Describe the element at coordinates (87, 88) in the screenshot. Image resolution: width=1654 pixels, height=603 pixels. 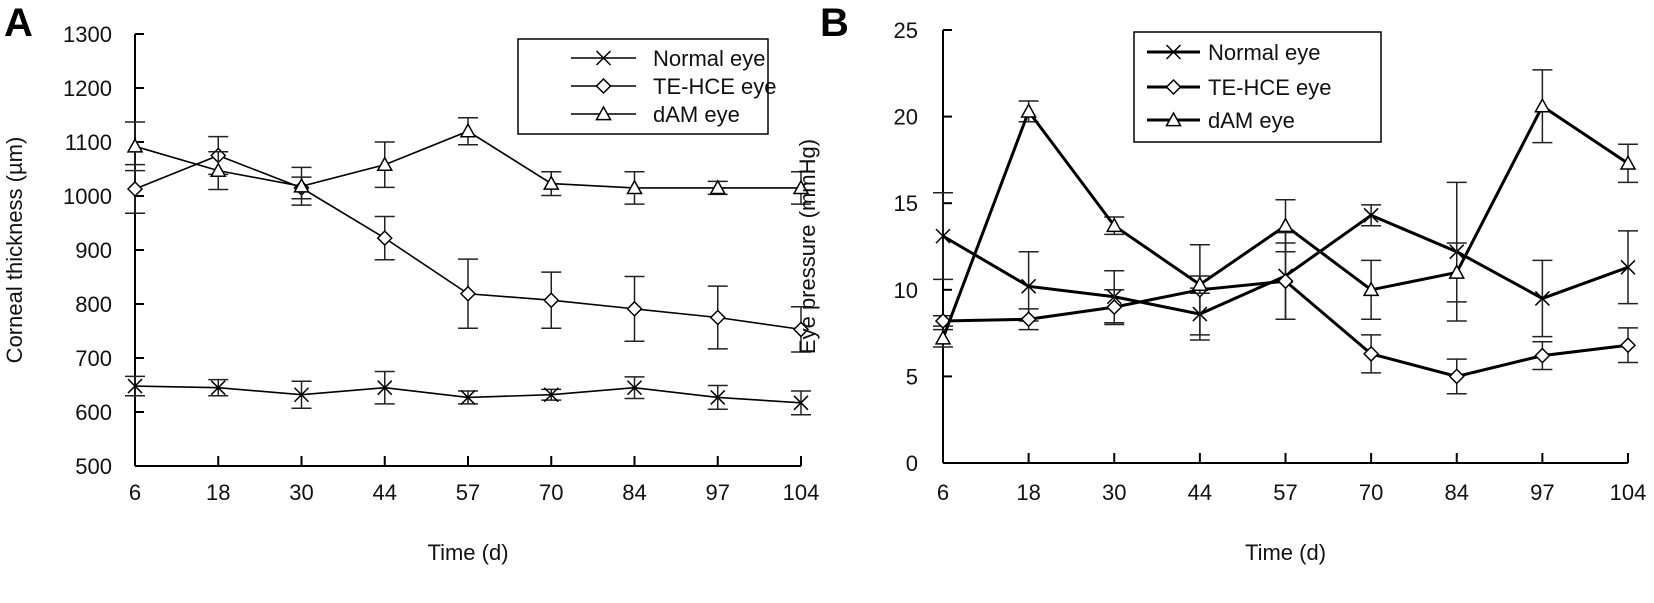
I see `y-tick-label: 1200` at that location.